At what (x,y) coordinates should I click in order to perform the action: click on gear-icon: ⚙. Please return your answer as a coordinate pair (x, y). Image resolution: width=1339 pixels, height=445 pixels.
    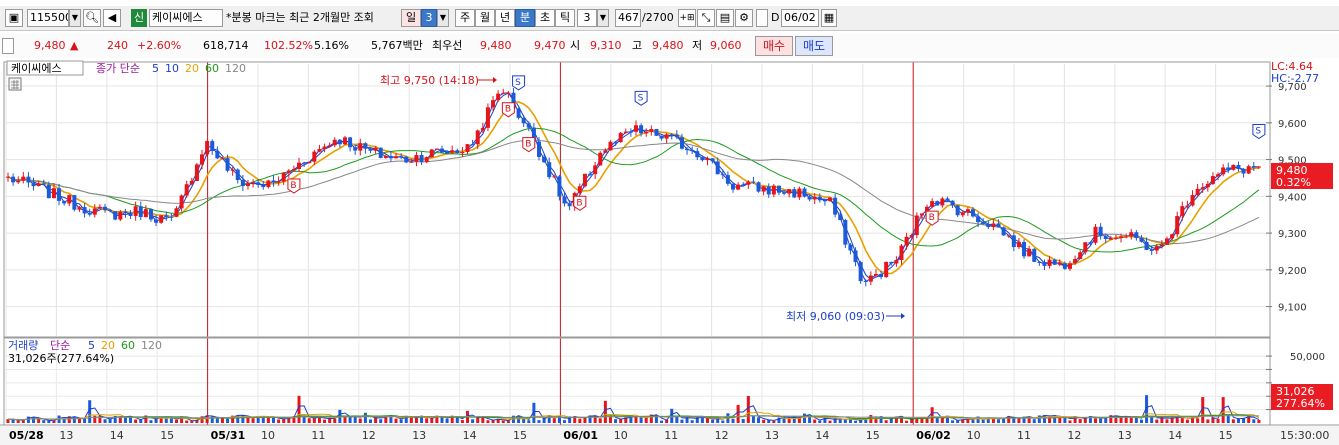
    Looking at the image, I should click on (744, 18).